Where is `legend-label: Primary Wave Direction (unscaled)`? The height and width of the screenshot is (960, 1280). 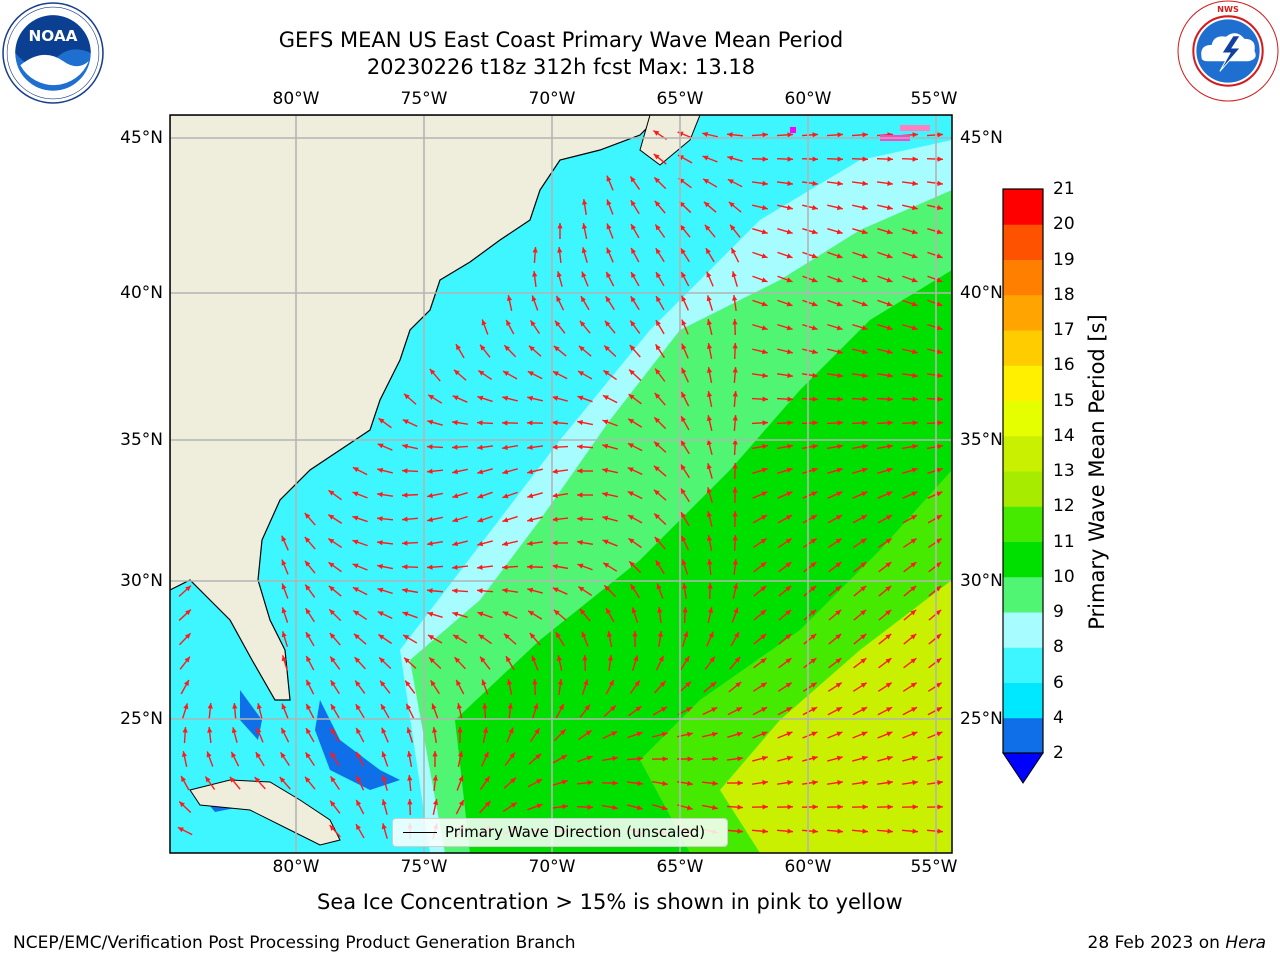 legend-label: Primary Wave Direction (unscaled) is located at coordinates (575, 832).